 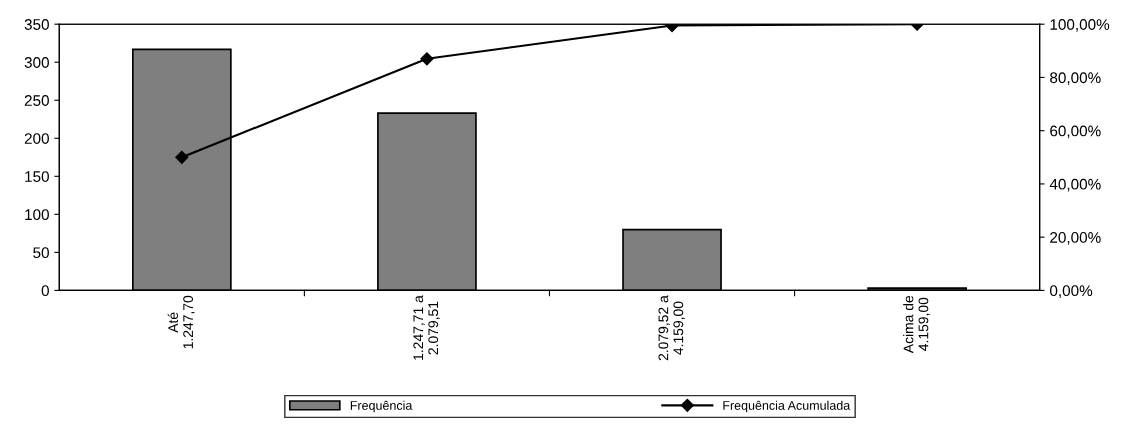 I want to click on y-tick-label: 250, so click(x=36, y=100).